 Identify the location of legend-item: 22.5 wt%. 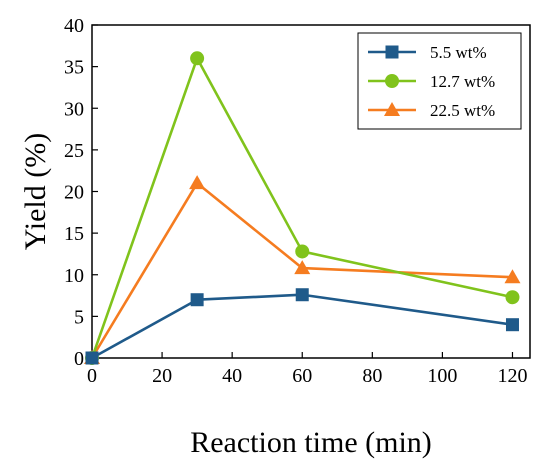
(431, 110).